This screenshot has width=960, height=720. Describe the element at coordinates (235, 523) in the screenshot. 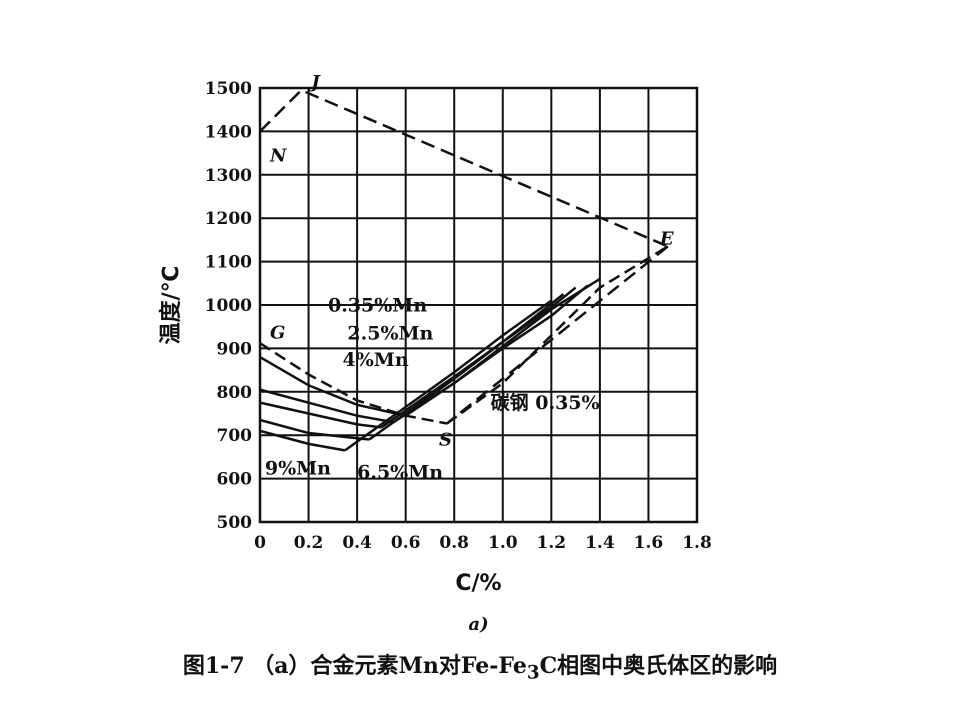

I see `y-tick-label: 500` at that location.